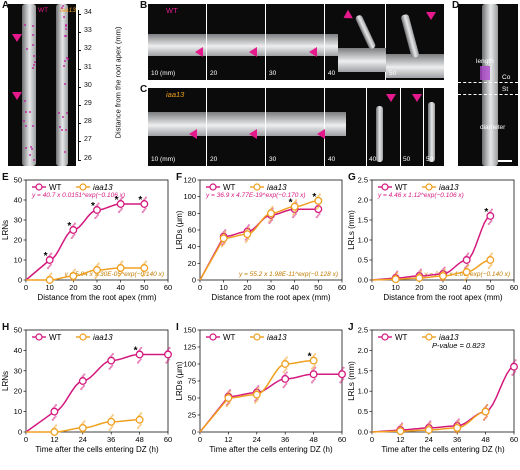 This screenshot has width=520, height=470. Describe the element at coordinates (363, 220) in the screenshot. I see `y-tick-label: 1.5` at that location.